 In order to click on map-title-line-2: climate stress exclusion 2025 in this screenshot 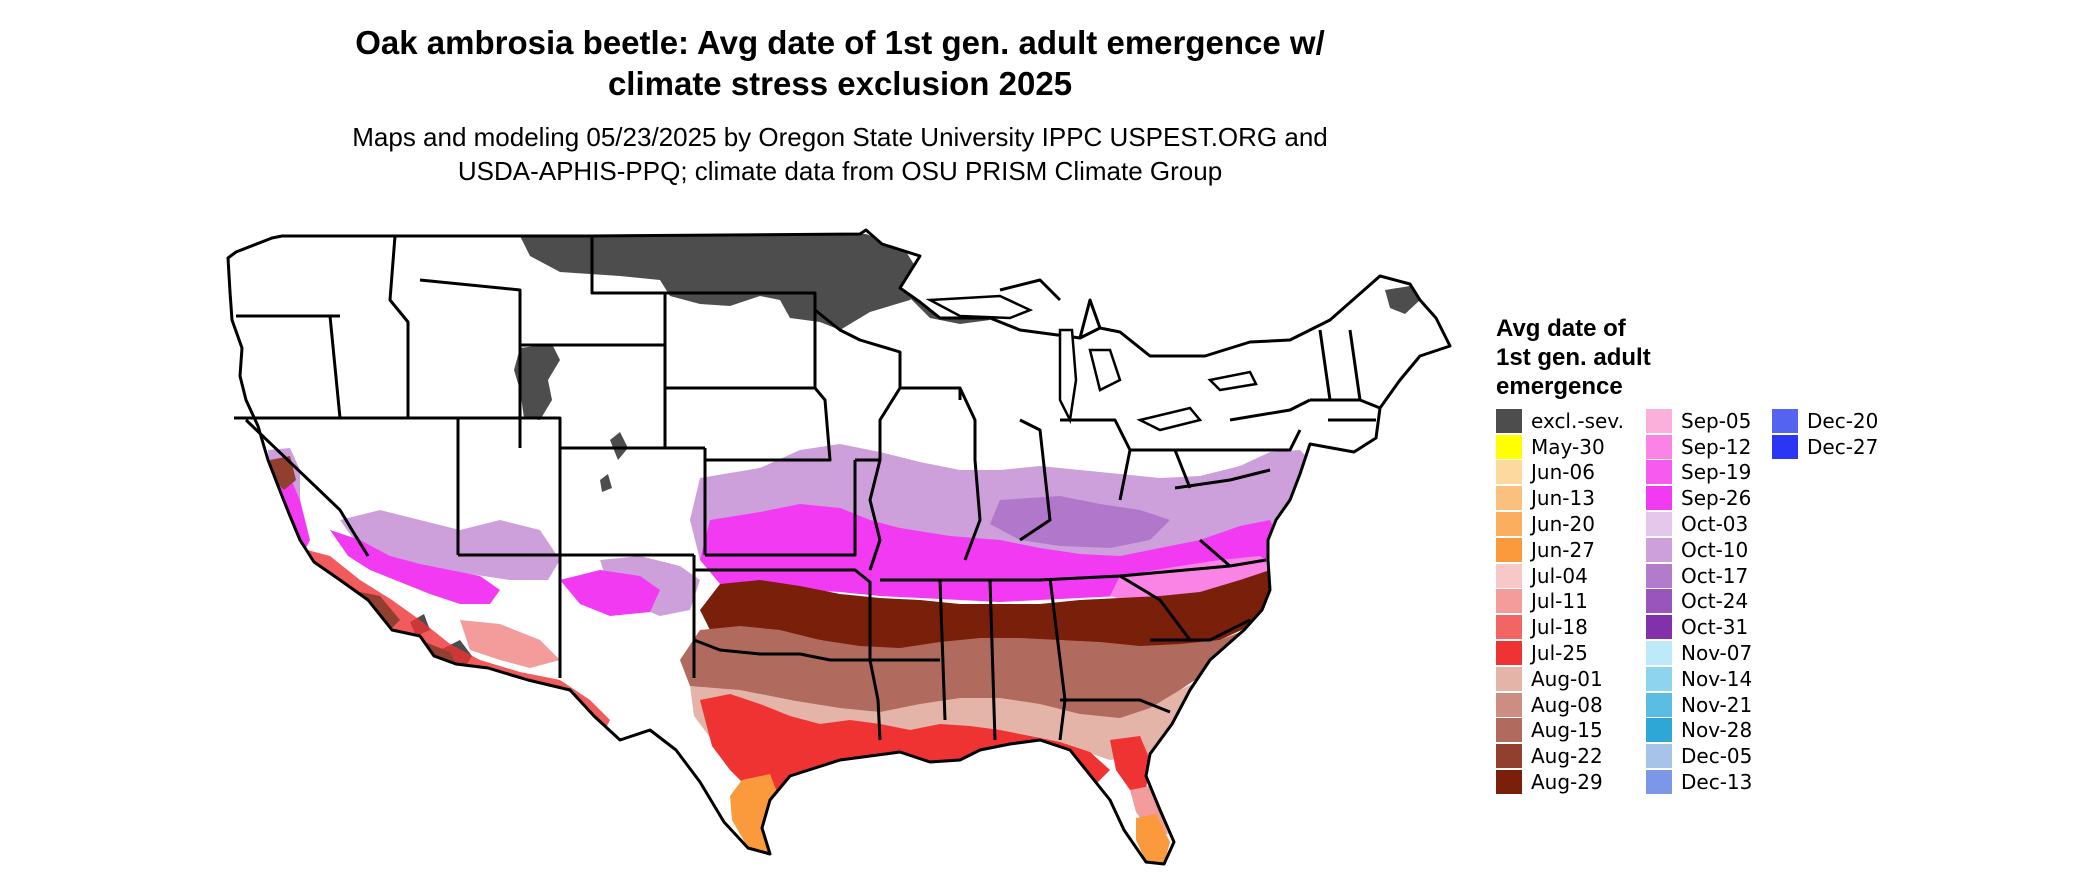, I will do `click(840, 83)`.